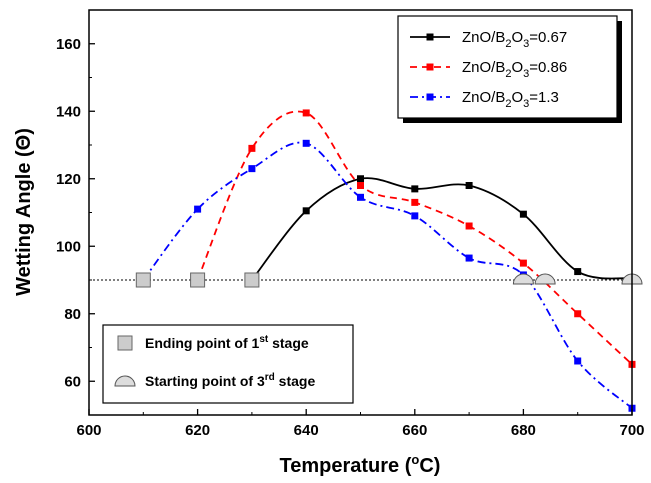 The height and width of the screenshot is (483, 651). Describe the element at coordinates (68, 179) in the screenshot. I see `y-tick-label: 120` at that location.